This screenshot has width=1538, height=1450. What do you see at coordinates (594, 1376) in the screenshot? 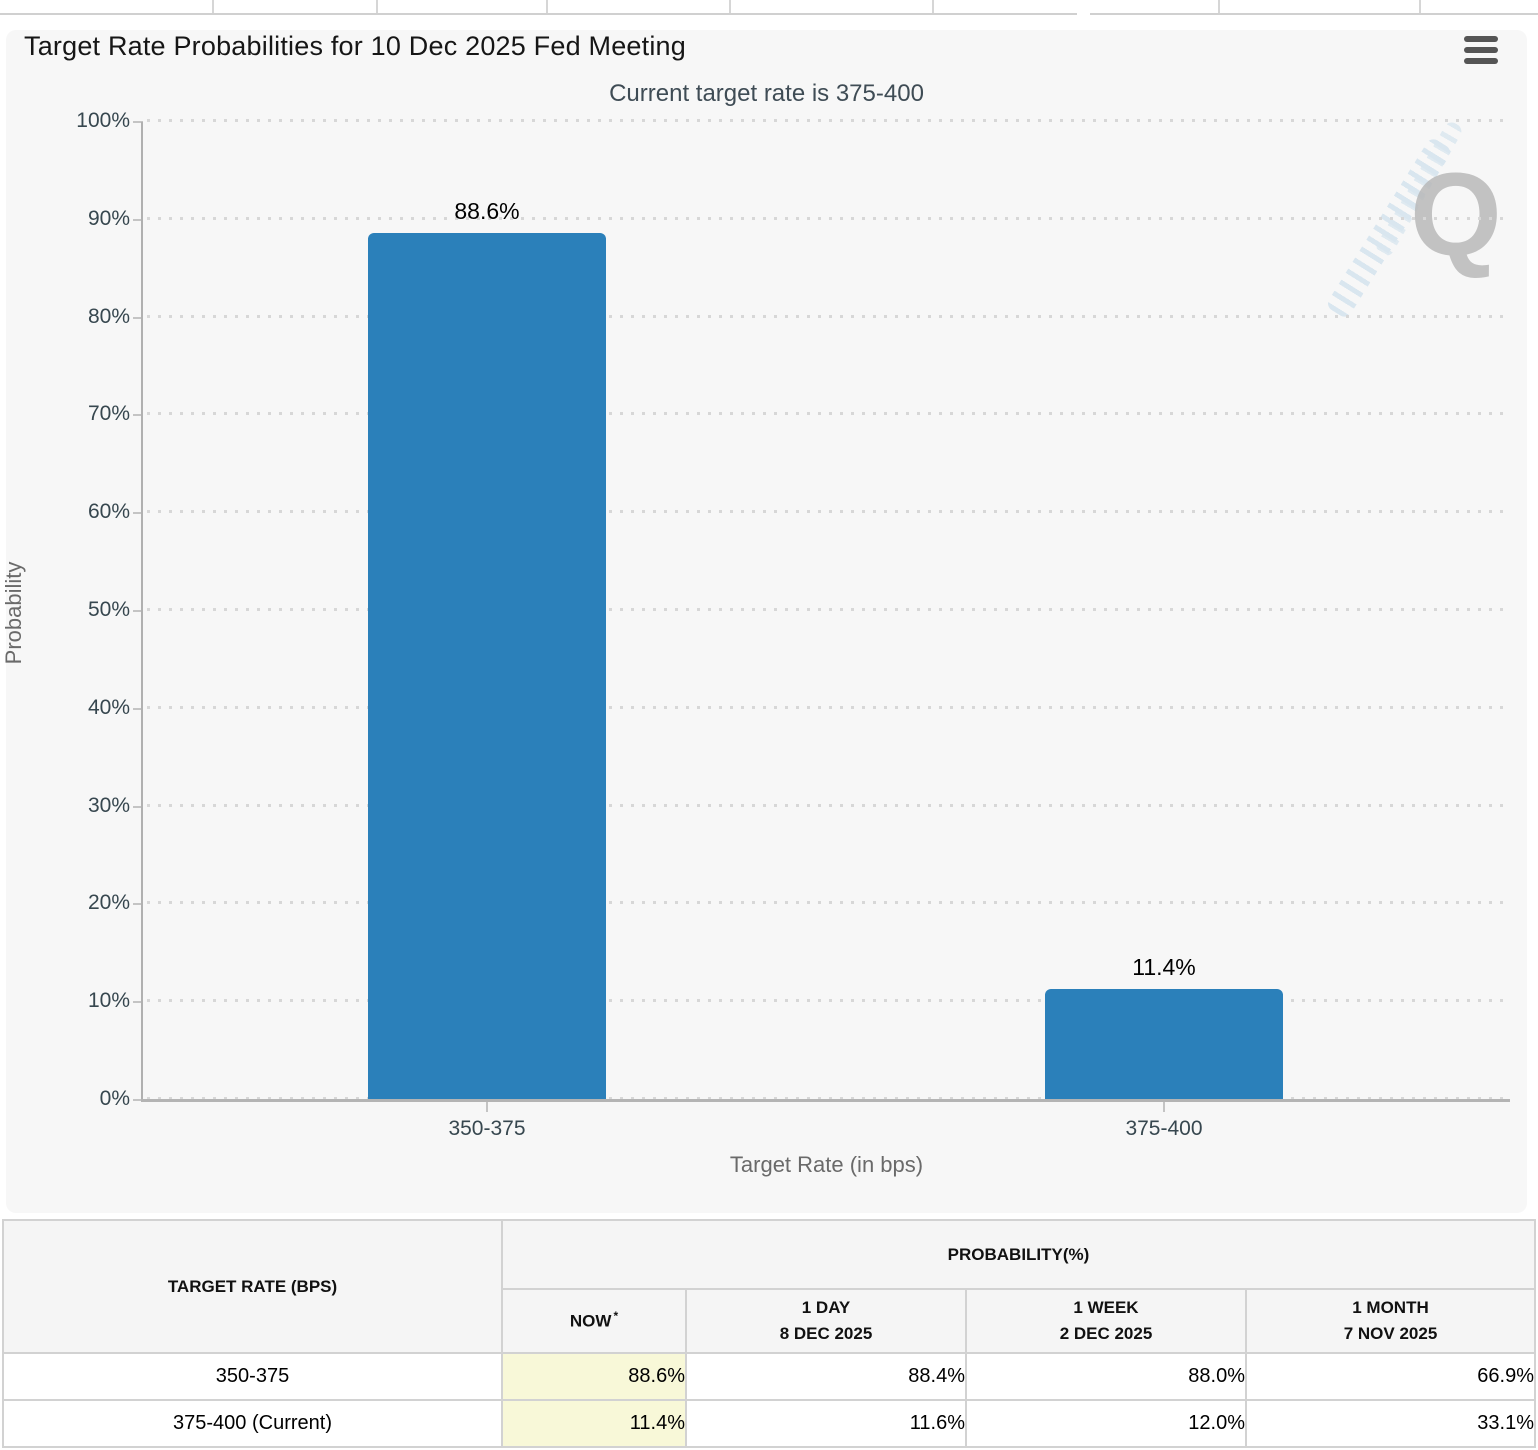
I see `now-probability-cell: 88.6%` at bounding box center [594, 1376].